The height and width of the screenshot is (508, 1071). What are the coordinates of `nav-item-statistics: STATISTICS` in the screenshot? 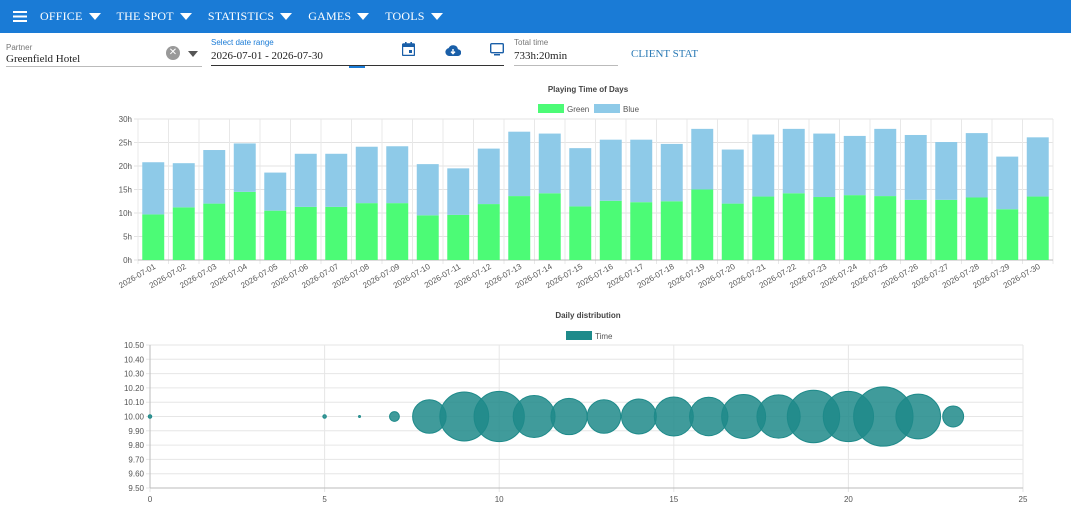 It's located at (250, 16).